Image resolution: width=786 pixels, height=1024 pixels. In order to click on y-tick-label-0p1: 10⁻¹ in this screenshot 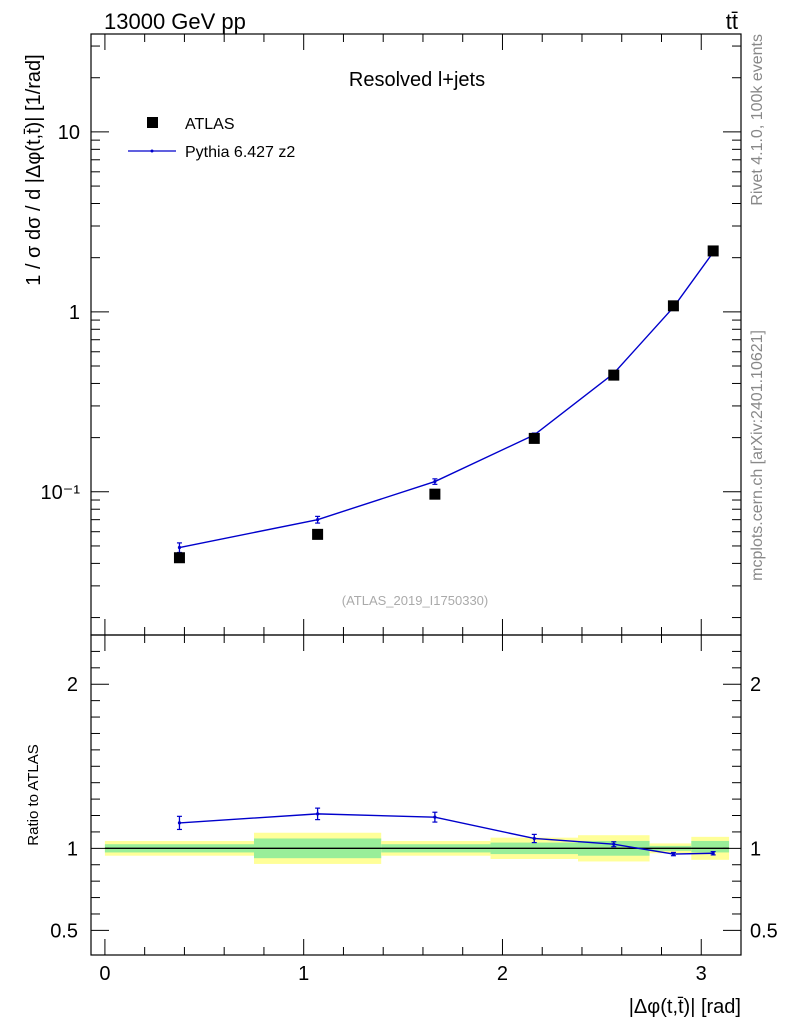, I will do `click(61, 493)`.